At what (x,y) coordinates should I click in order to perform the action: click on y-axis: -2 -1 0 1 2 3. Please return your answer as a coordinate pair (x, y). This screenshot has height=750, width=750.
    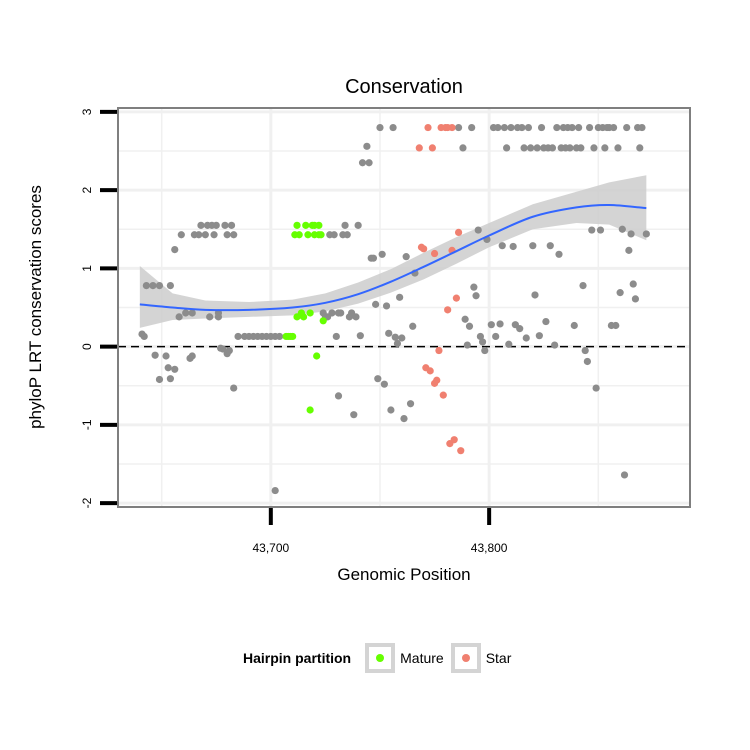
    Looking at the image, I should click on (98, 308).